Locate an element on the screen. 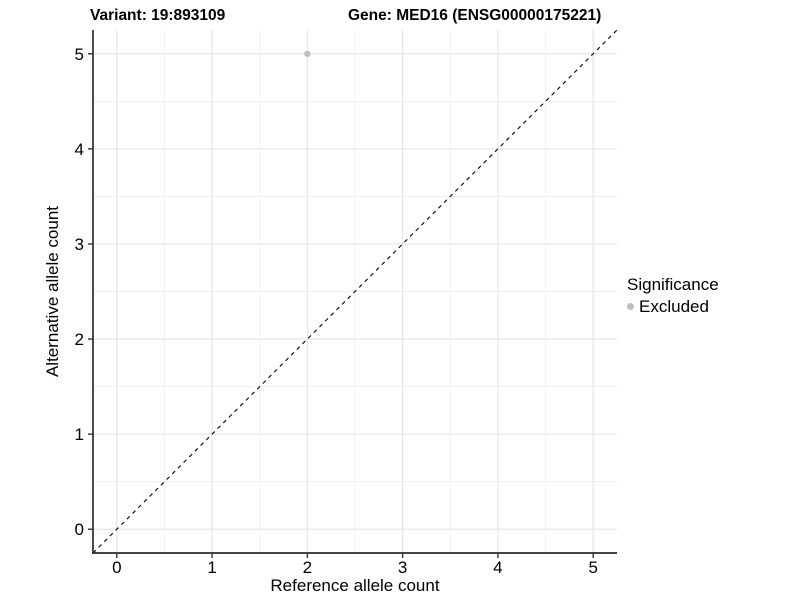 Image resolution: width=800 pixels, height=600 pixels. y-tick-label: 2 is located at coordinates (79, 339).